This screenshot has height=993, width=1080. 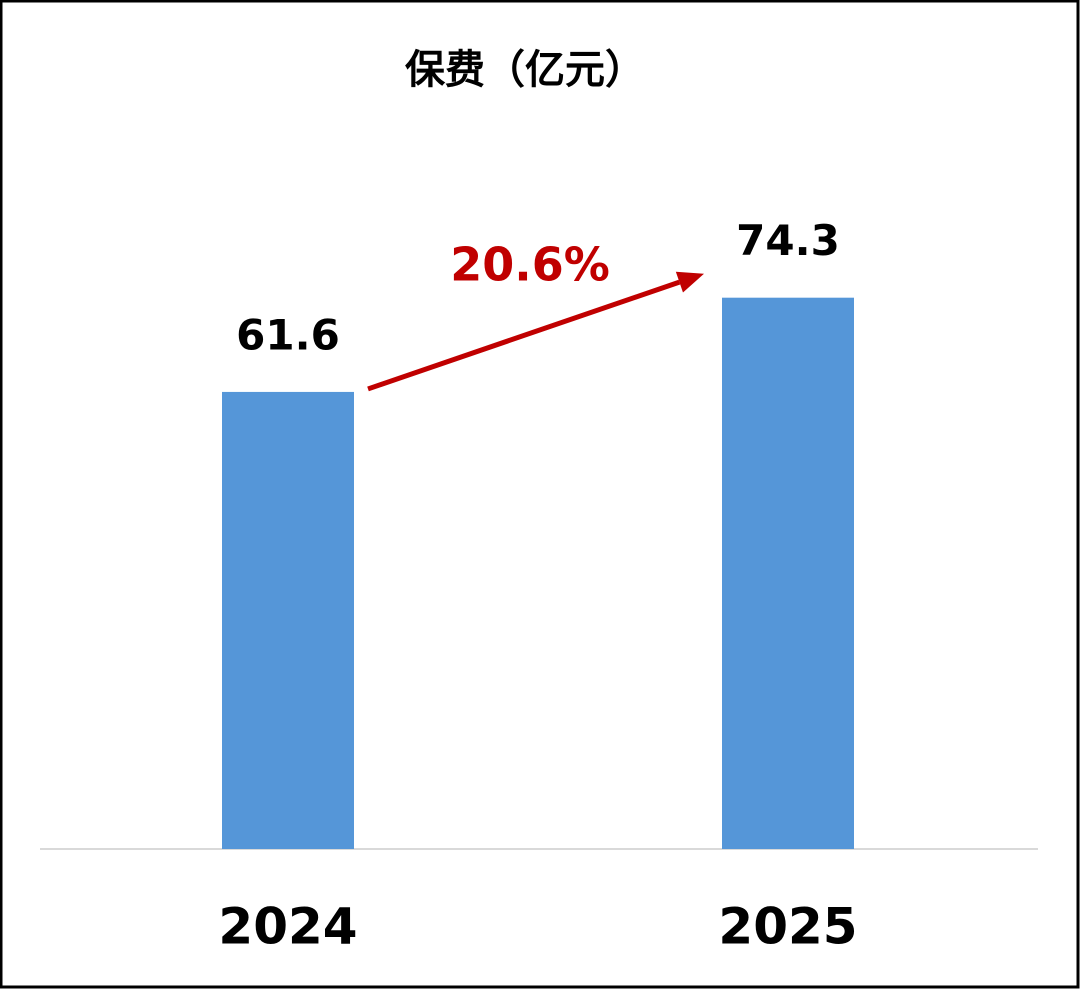 I want to click on x-tick-label: 2025, so click(x=787, y=927).